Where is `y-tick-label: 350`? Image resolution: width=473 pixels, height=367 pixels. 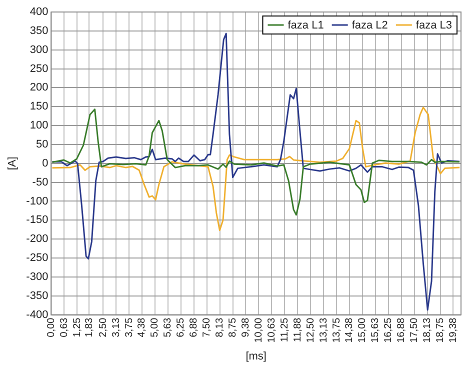
y-tick-label: 350 is located at coordinates (39, 30).